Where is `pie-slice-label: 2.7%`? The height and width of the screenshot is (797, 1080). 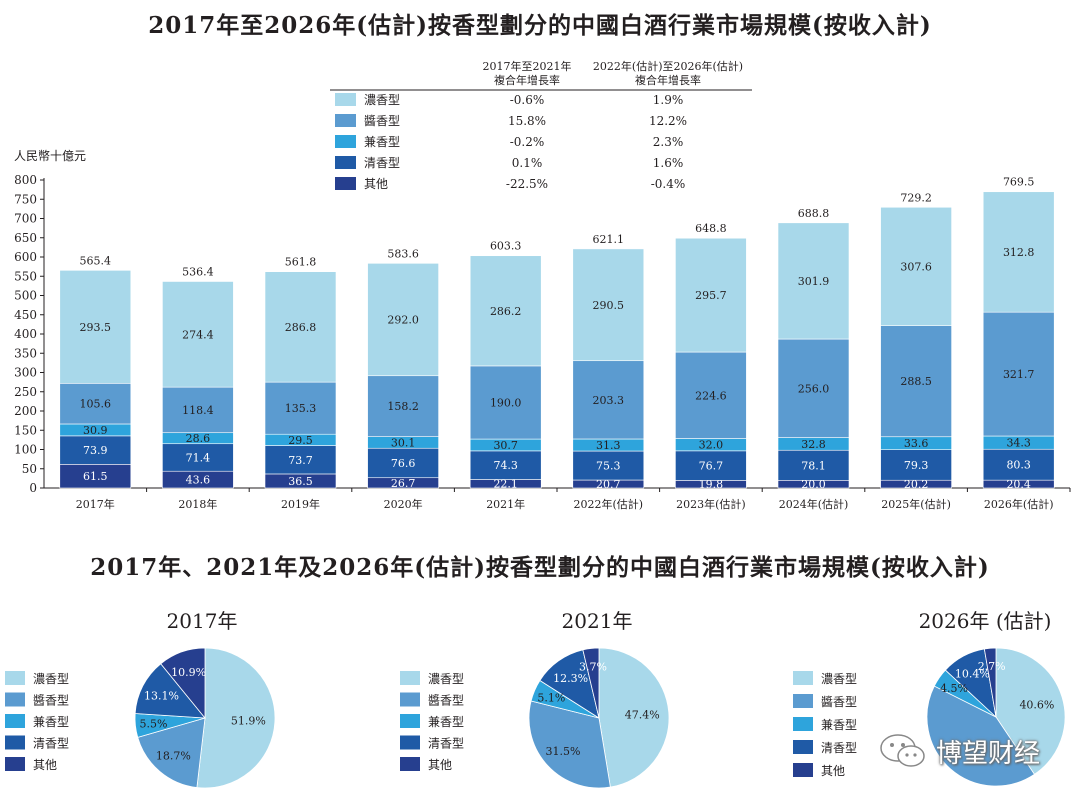
pie-slice-label: 2.7% is located at coordinates (992, 666).